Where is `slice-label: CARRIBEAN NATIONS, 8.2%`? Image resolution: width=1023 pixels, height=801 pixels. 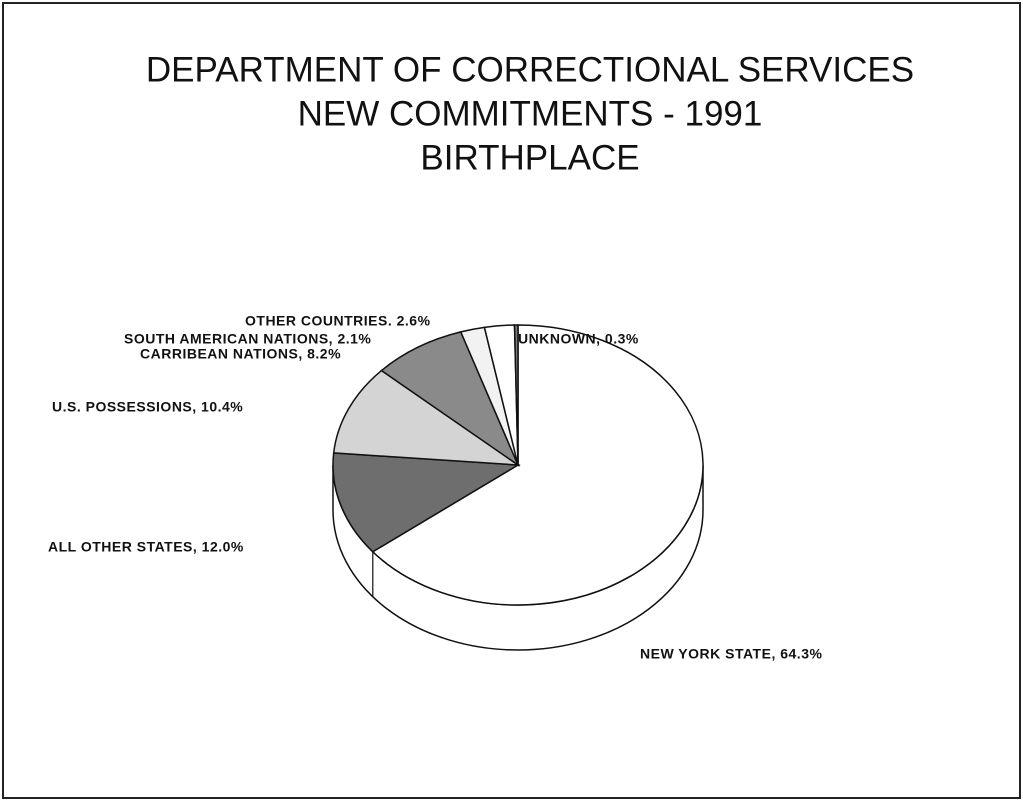
slice-label: CARRIBEAN NATIONS, 8.2% is located at coordinates (240, 354).